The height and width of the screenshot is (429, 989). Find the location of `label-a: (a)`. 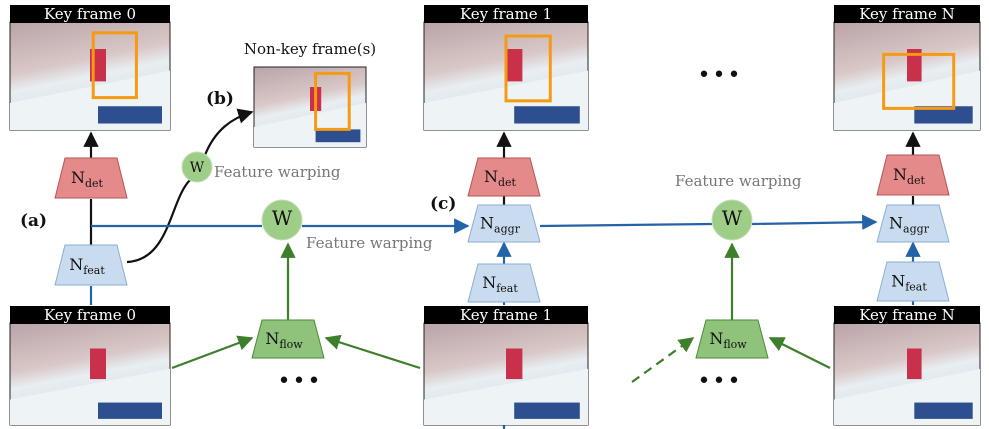

label-a: (a) is located at coordinates (33, 221).